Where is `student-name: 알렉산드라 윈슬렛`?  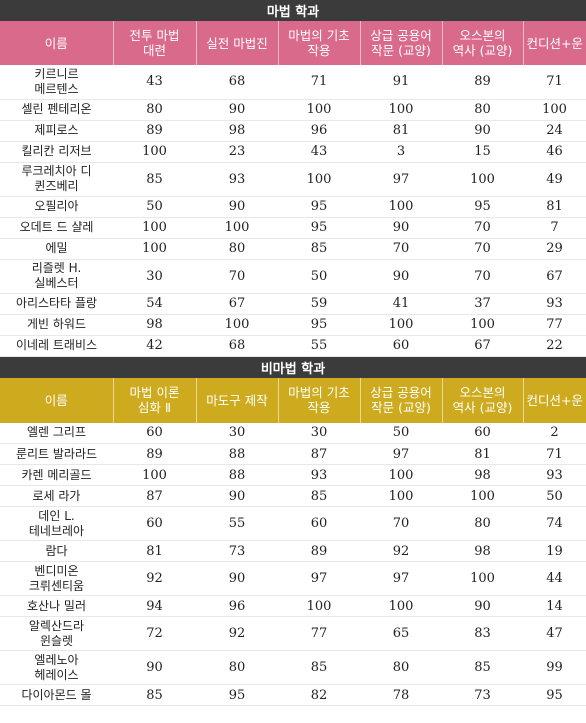
student-name: 알렉산드라 윈슬렛 is located at coordinates (56, 633).